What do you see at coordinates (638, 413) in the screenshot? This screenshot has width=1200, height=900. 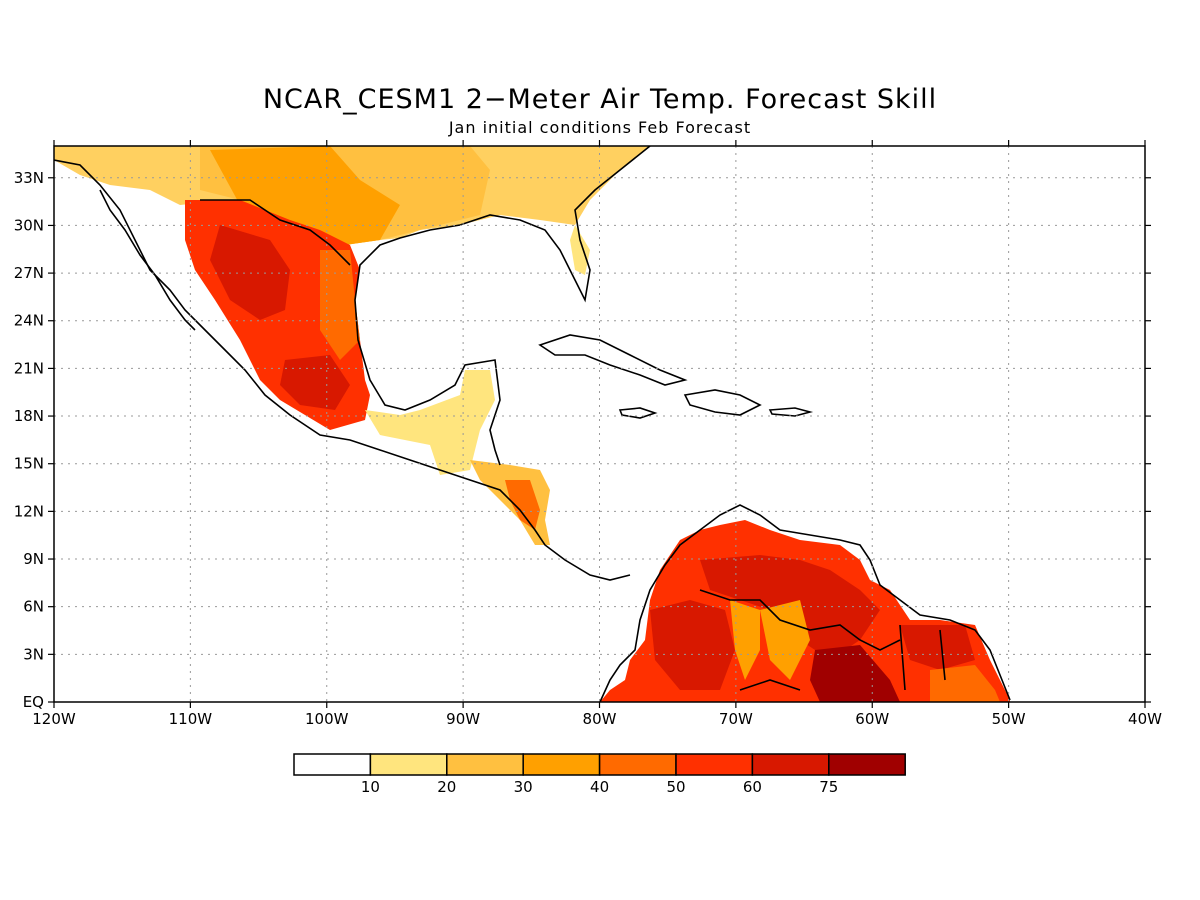 I see `coastline-jamaica` at bounding box center [638, 413].